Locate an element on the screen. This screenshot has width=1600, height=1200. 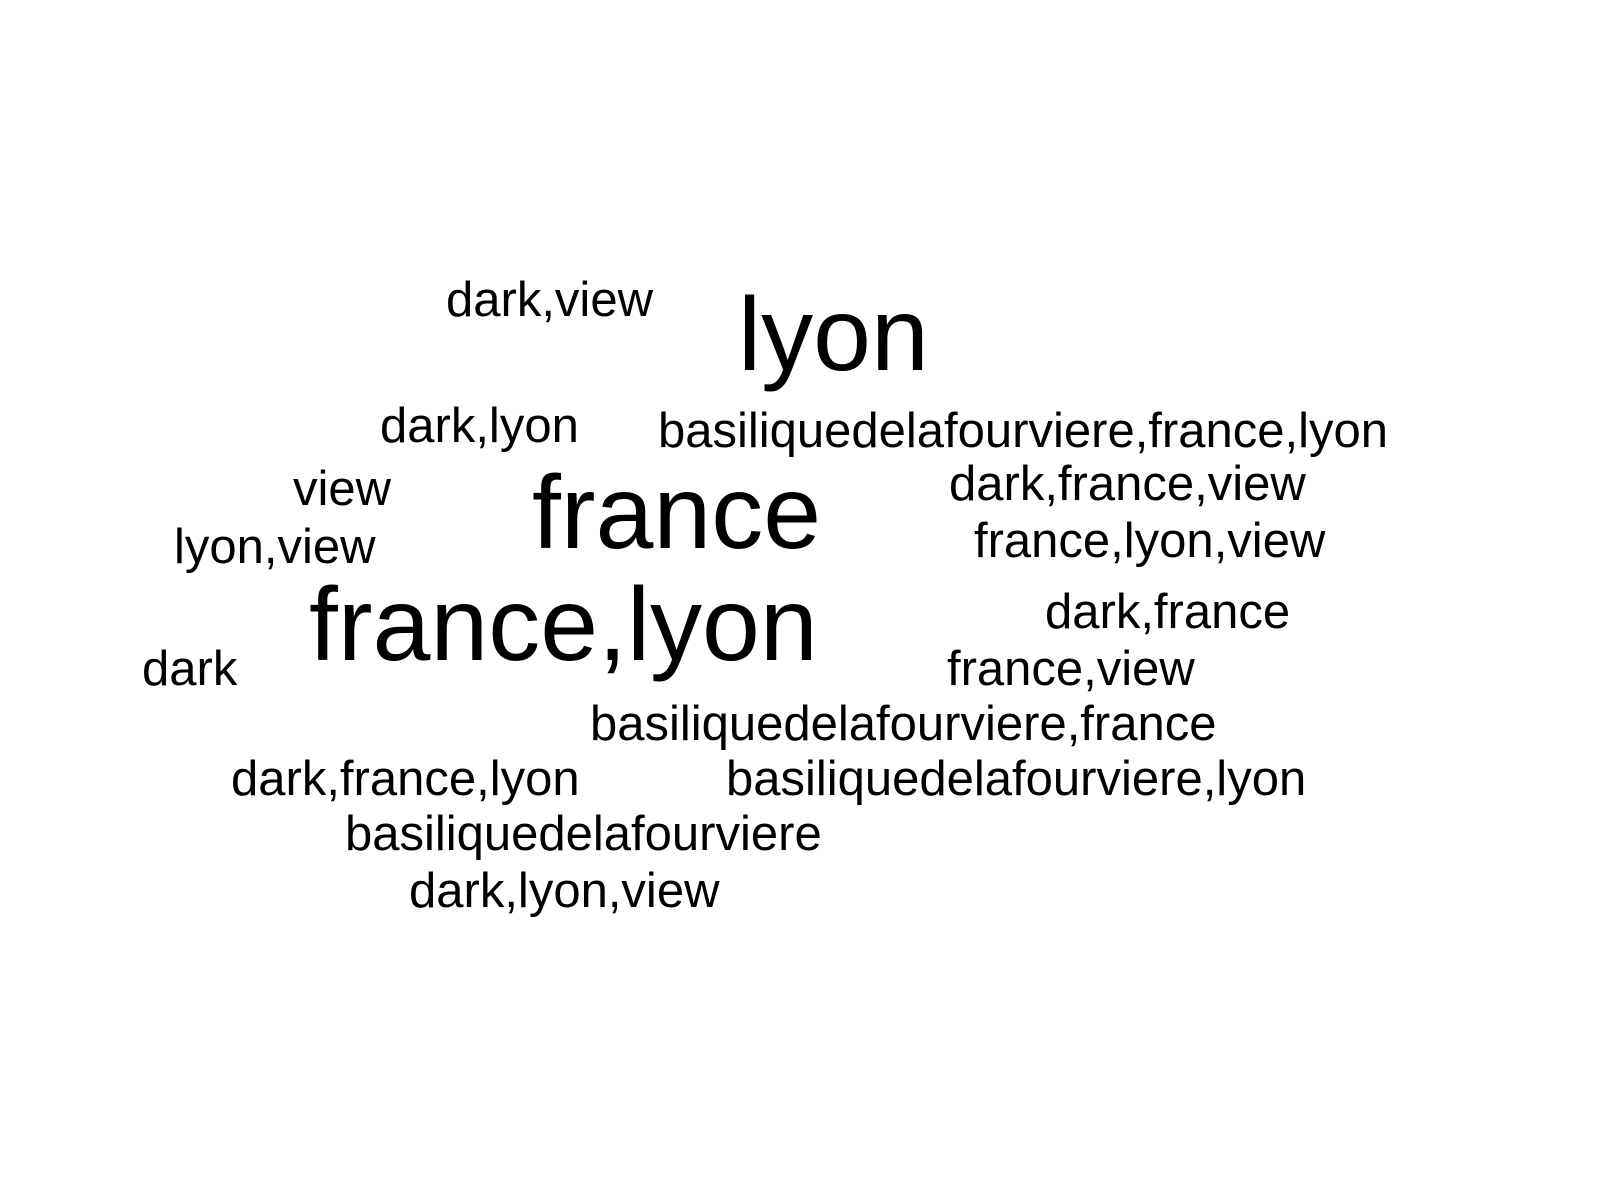
word-dark-france-lyon: dark,france,lyon is located at coordinates (405, 779).